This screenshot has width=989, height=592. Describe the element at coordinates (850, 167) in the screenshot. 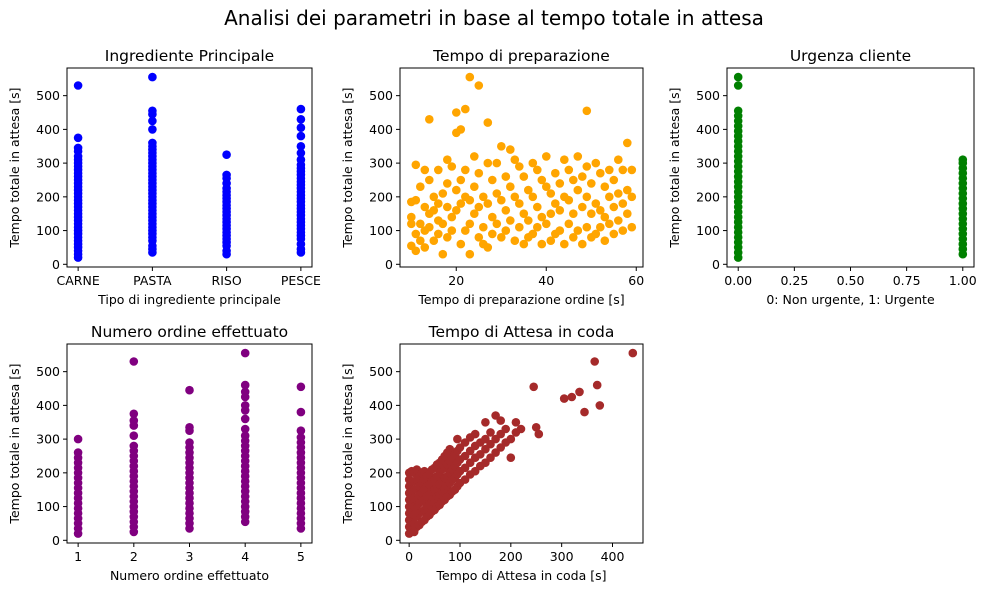

I see `urgenza-points` at that location.